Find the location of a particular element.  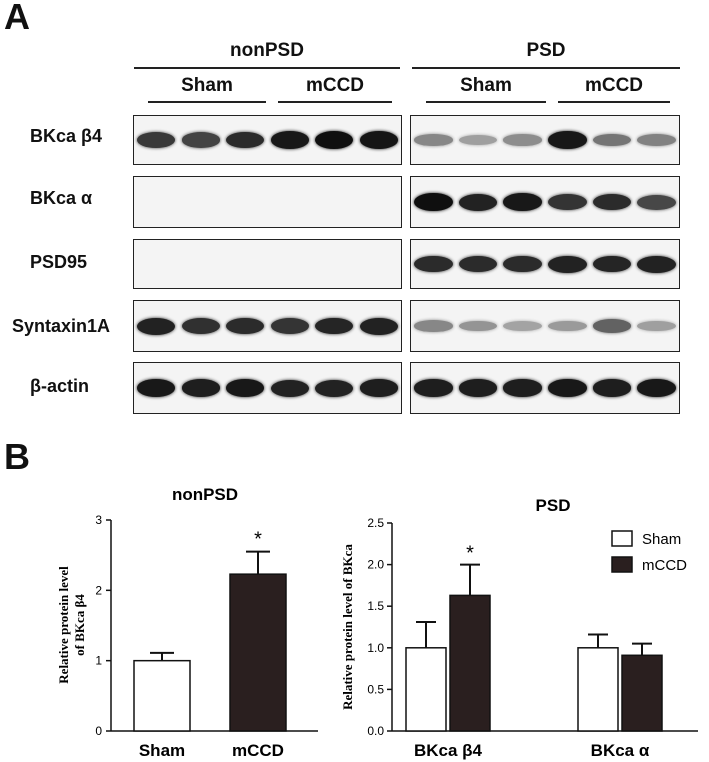

y-tick-label: 2.0 is located at coordinates (375, 565).